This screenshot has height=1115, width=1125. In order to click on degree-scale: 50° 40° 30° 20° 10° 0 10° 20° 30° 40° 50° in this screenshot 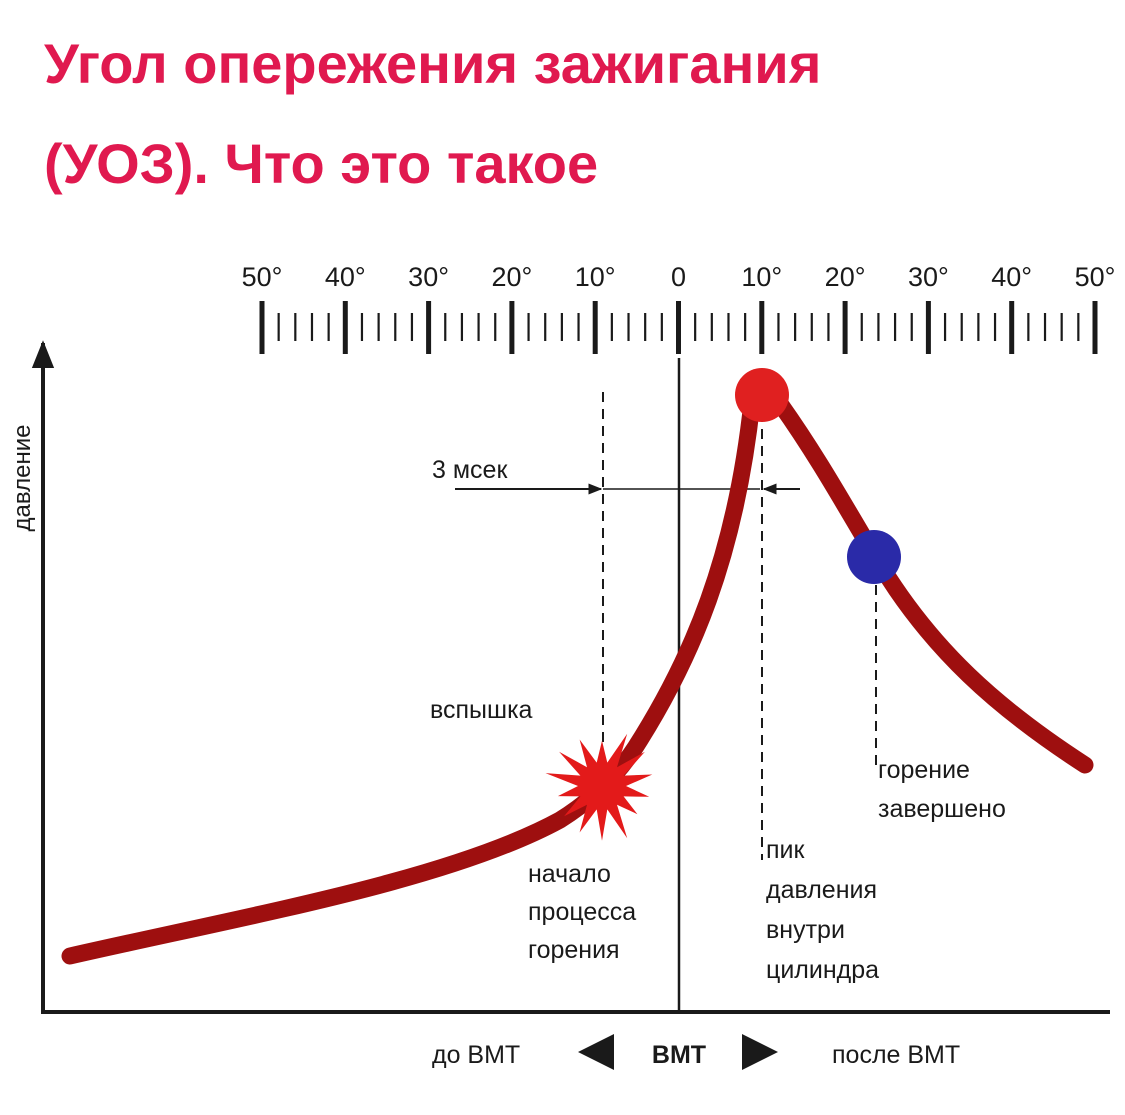, I will do `click(679, 308)`.